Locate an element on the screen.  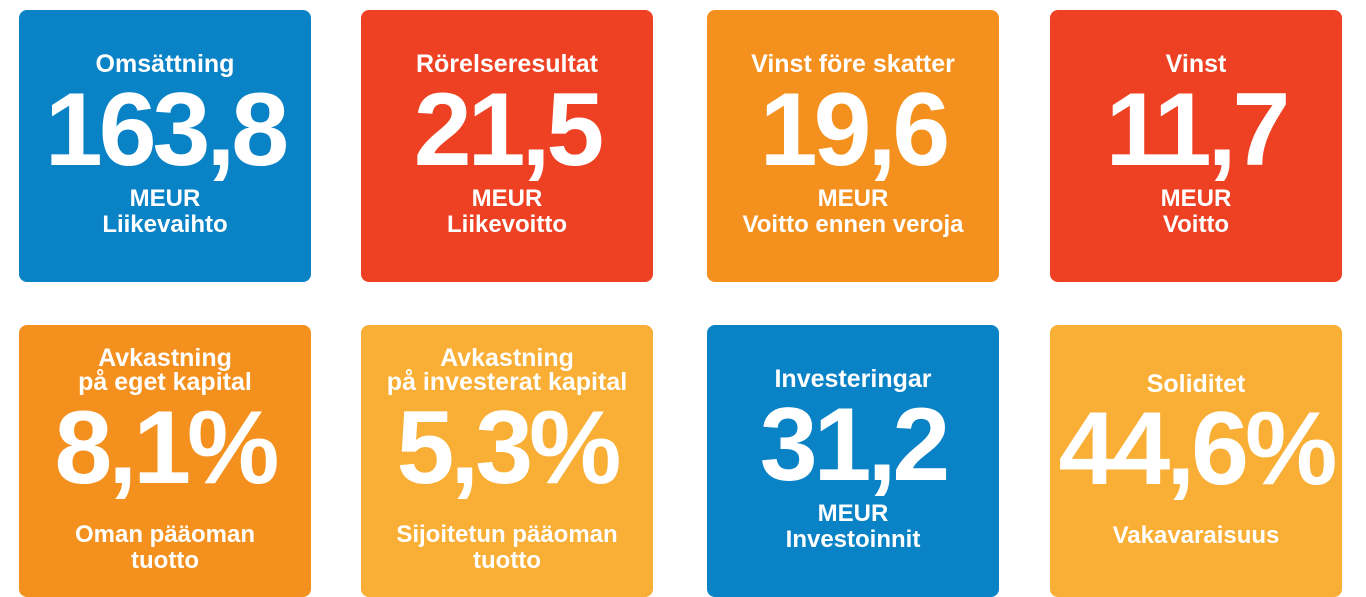
tile-title: Investeringar is located at coordinates (853, 379).